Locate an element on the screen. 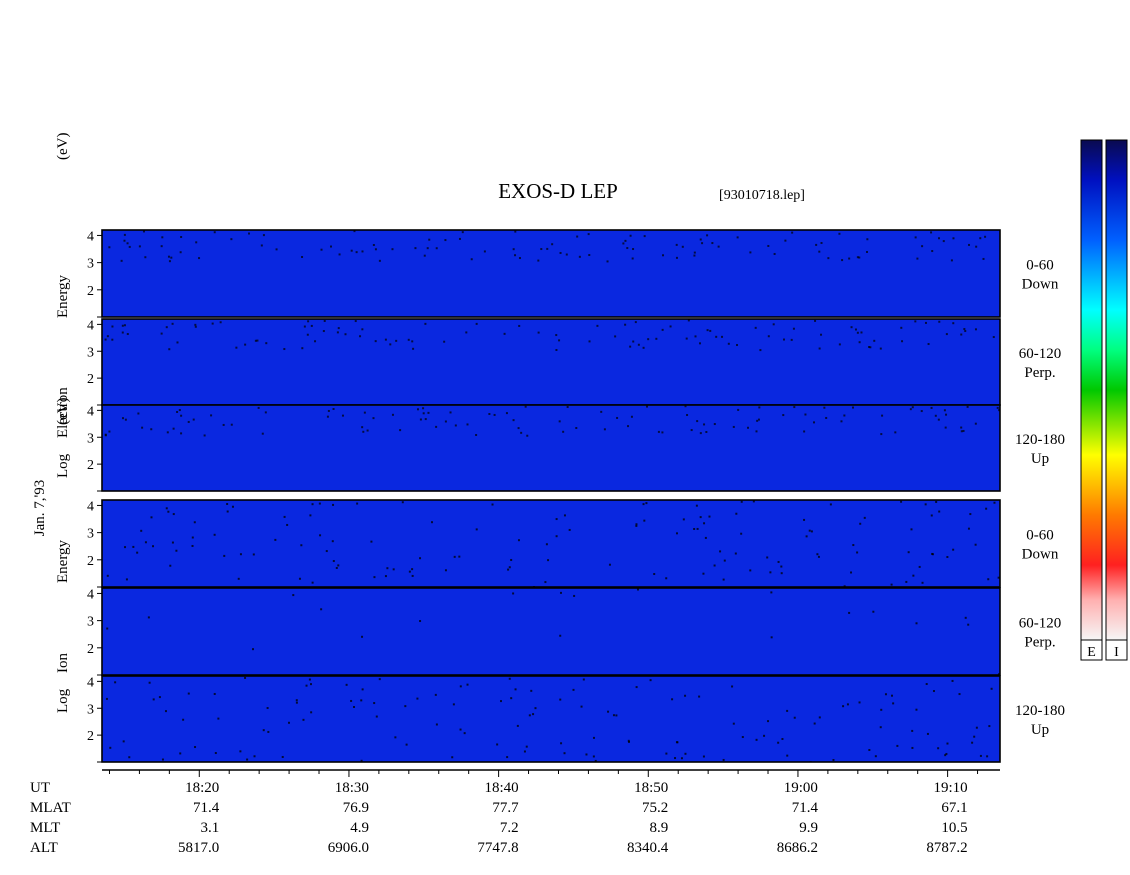 The width and height of the screenshot is (1130, 875). ephemeris-value: 8.9 is located at coordinates (659, 828).